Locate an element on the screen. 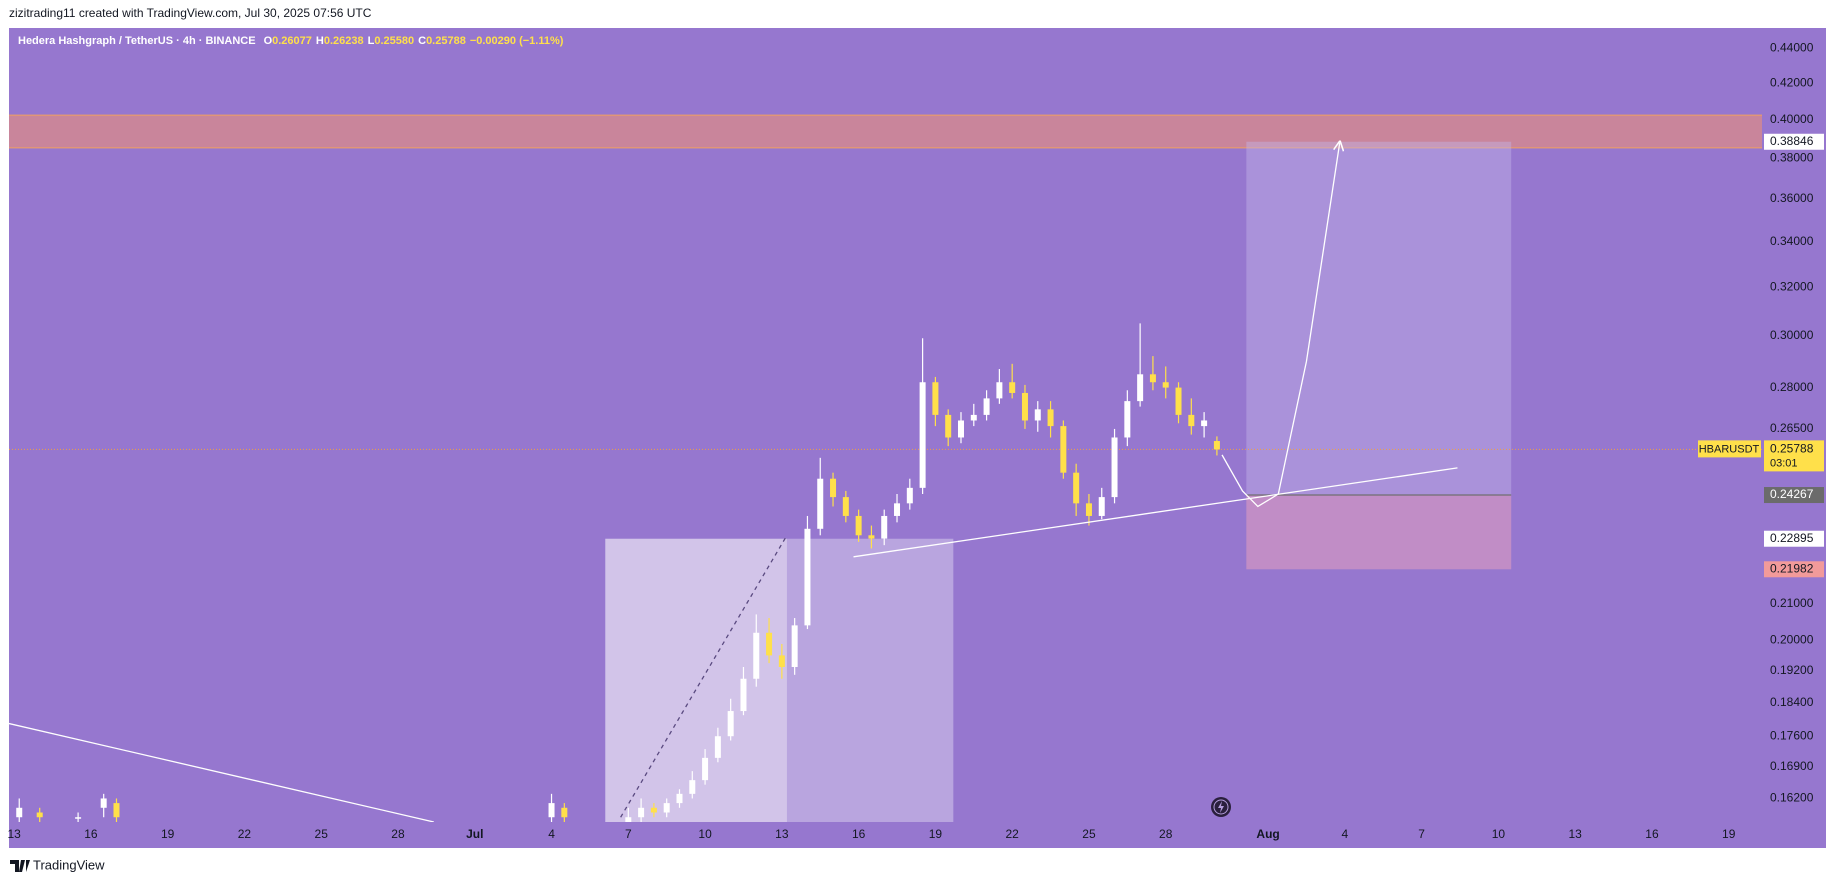  y-tick-label: 0.17600 is located at coordinates (1792, 735).